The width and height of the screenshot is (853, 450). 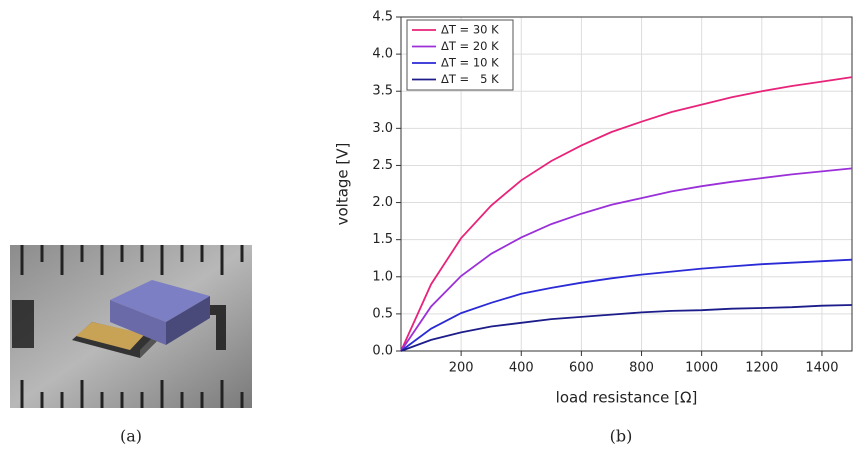 What do you see at coordinates (627, 398) in the screenshot?
I see `x-axis-label: load resistance [Ω]` at bounding box center [627, 398].